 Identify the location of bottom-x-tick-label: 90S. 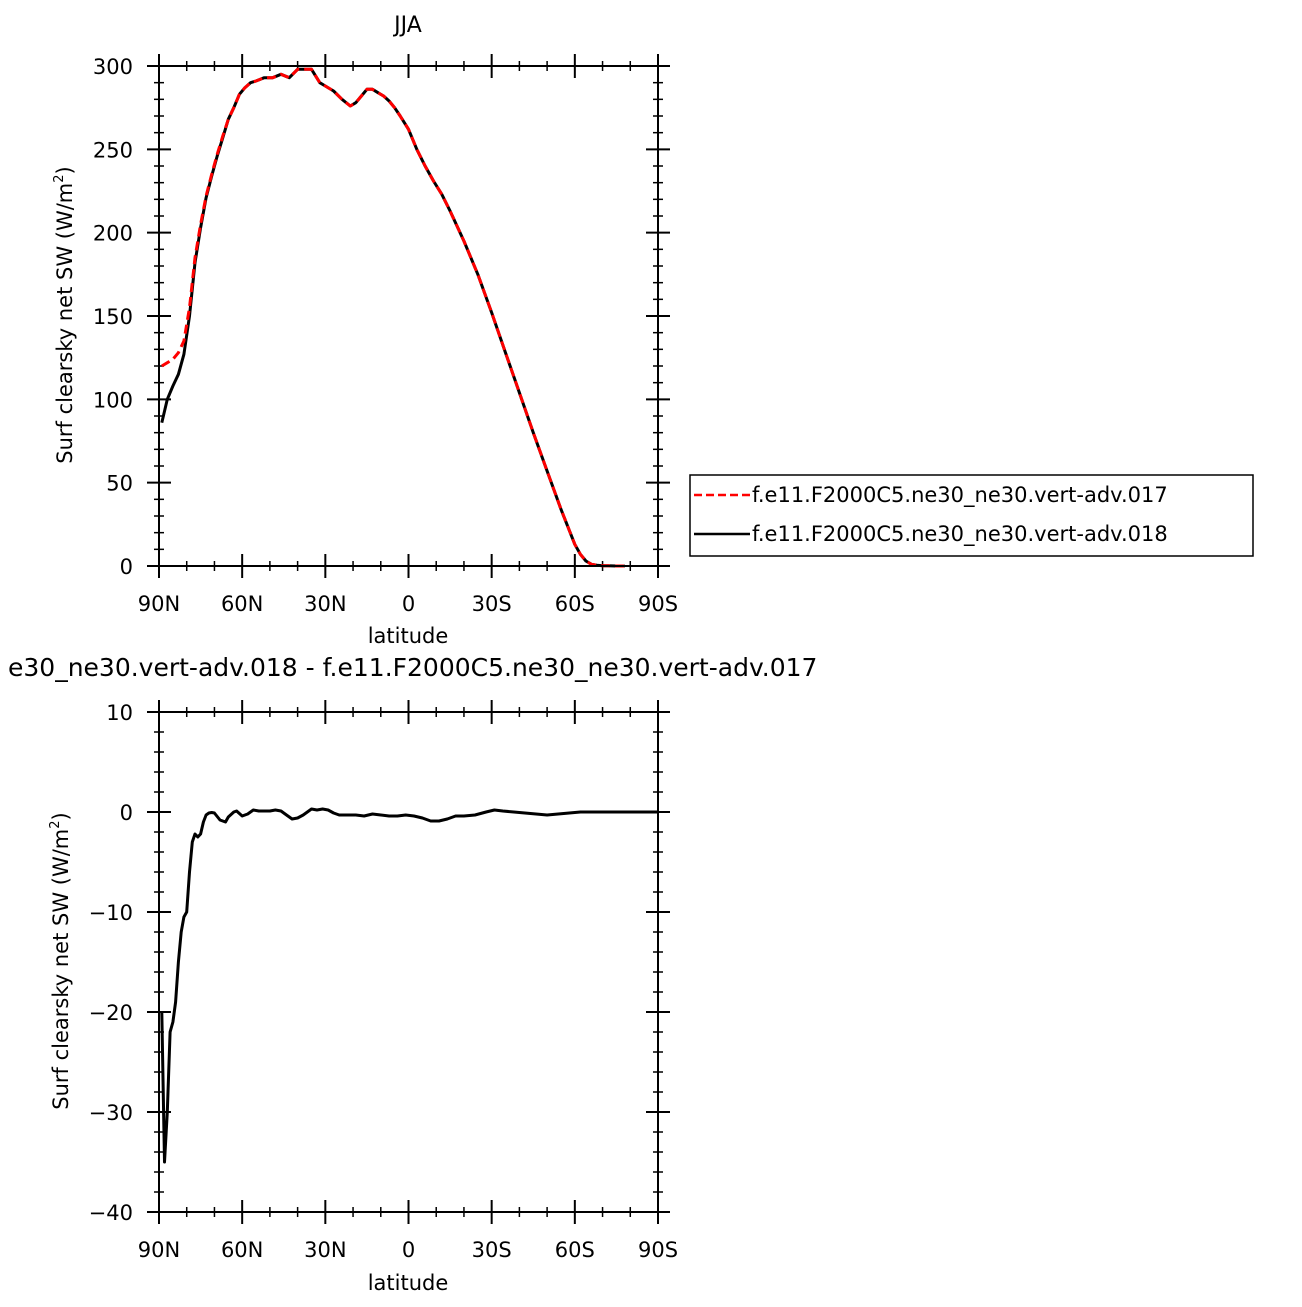
(658, 1250).